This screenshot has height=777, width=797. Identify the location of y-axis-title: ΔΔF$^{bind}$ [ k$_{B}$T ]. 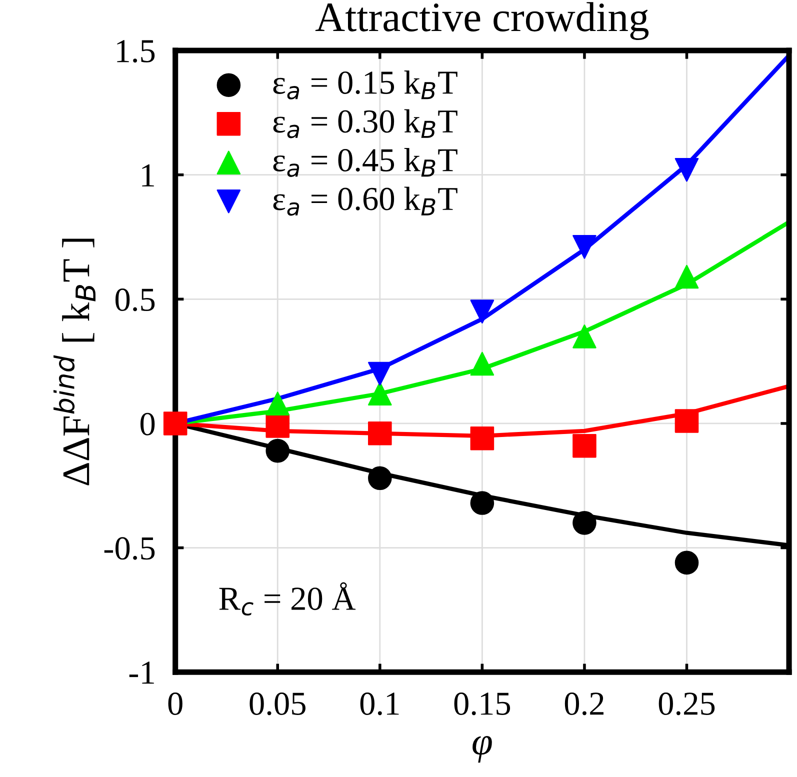
(75, 362).